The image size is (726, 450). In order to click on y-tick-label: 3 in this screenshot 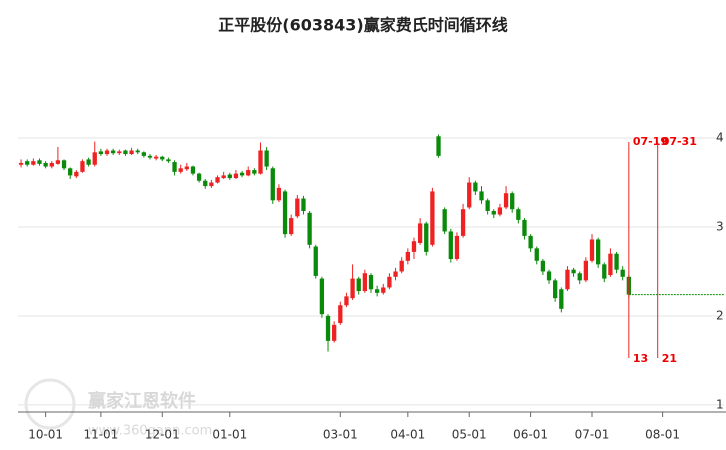, I will do `click(720, 226)`.